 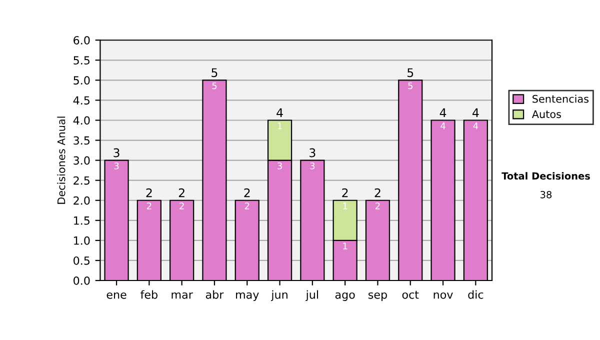 What do you see at coordinates (82, 280) in the screenshot?
I see `y-tick-label: 0.0` at bounding box center [82, 280].